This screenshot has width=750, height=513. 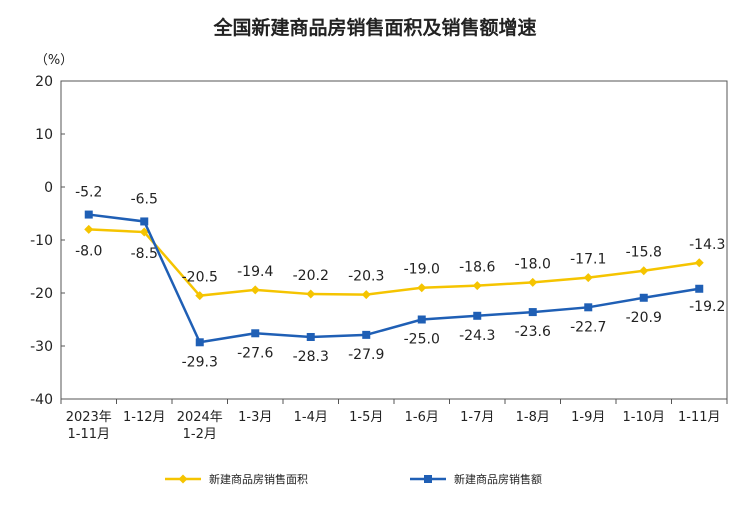 What do you see at coordinates (394, 262) in the screenshot?
I see `series-line` at bounding box center [394, 262].